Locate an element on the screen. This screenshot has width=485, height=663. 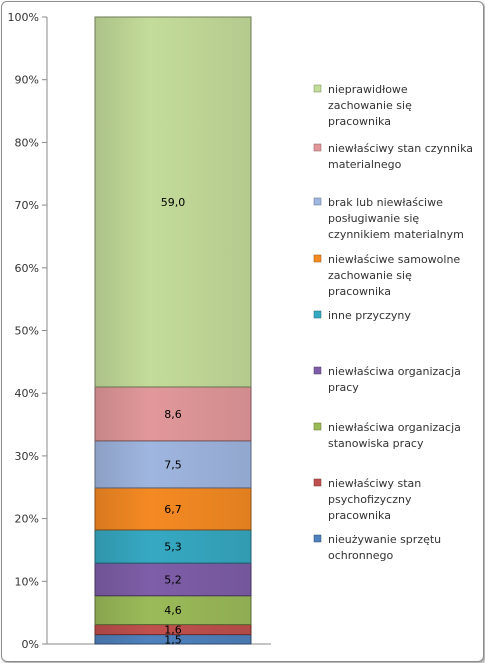
legend-label-line: niewłaściwe samowolne is located at coordinates (394, 259).